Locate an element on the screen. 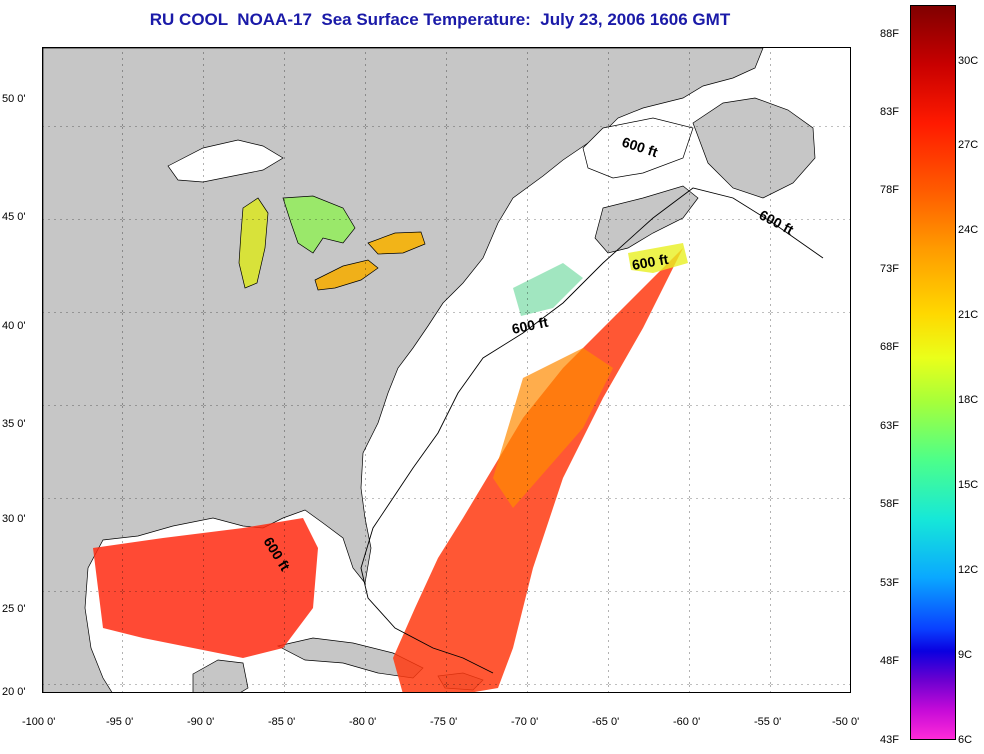 The width and height of the screenshot is (984, 754). lon-tick-label: -80 0' is located at coordinates (363, 722).